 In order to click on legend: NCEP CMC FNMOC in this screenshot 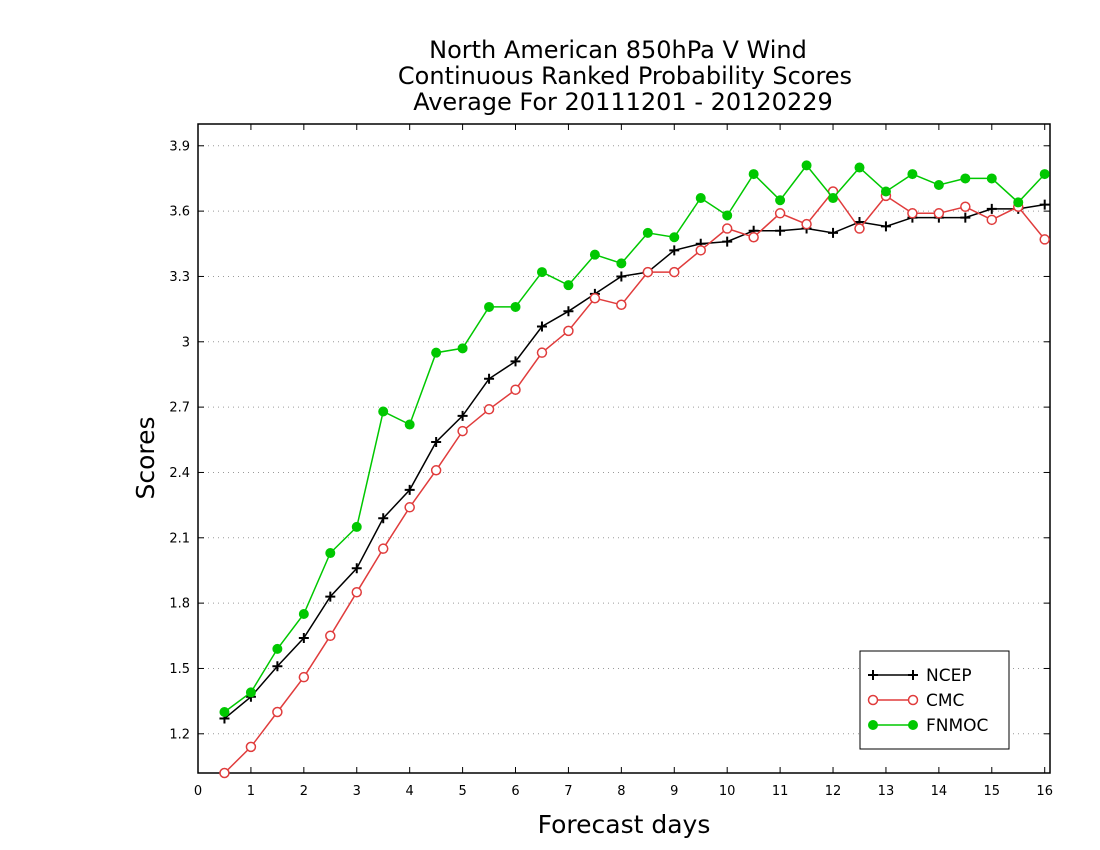, I will do `click(934, 700)`.